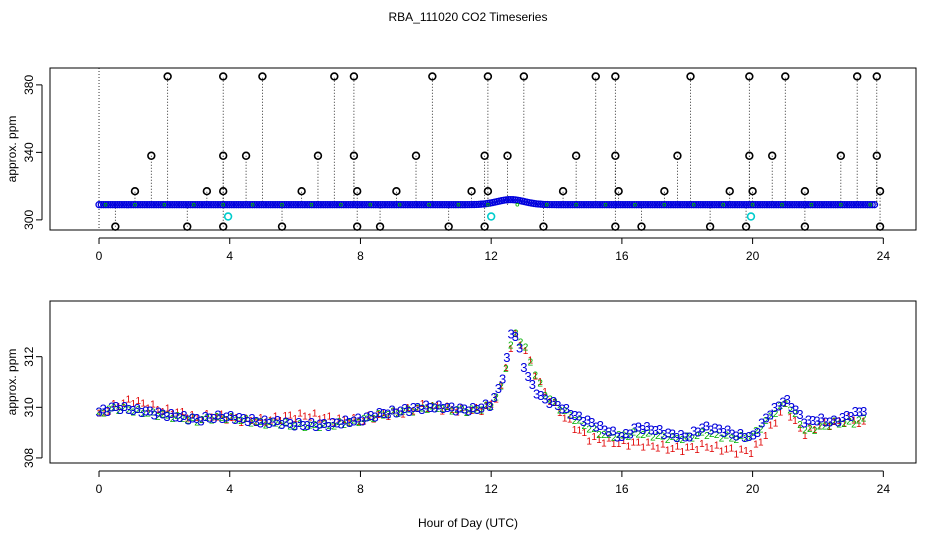 Image resolution: width=936 pixels, height=540 pixels. I want to click on cyan-circle-marker, so click(751, 216).